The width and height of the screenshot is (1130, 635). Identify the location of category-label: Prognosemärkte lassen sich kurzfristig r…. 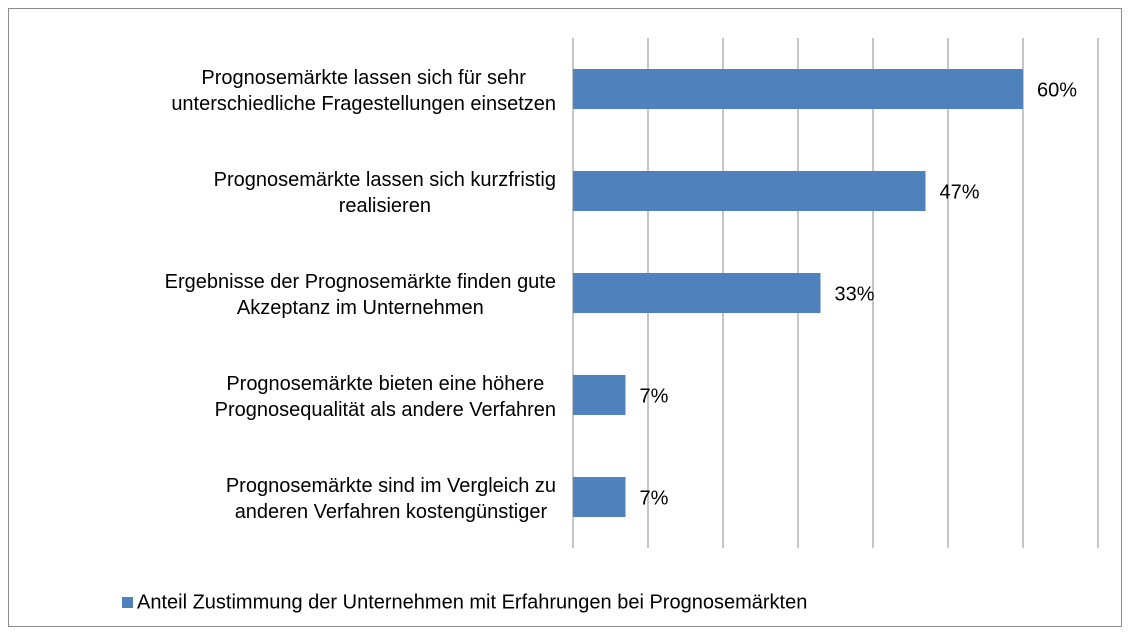
(384, 193).